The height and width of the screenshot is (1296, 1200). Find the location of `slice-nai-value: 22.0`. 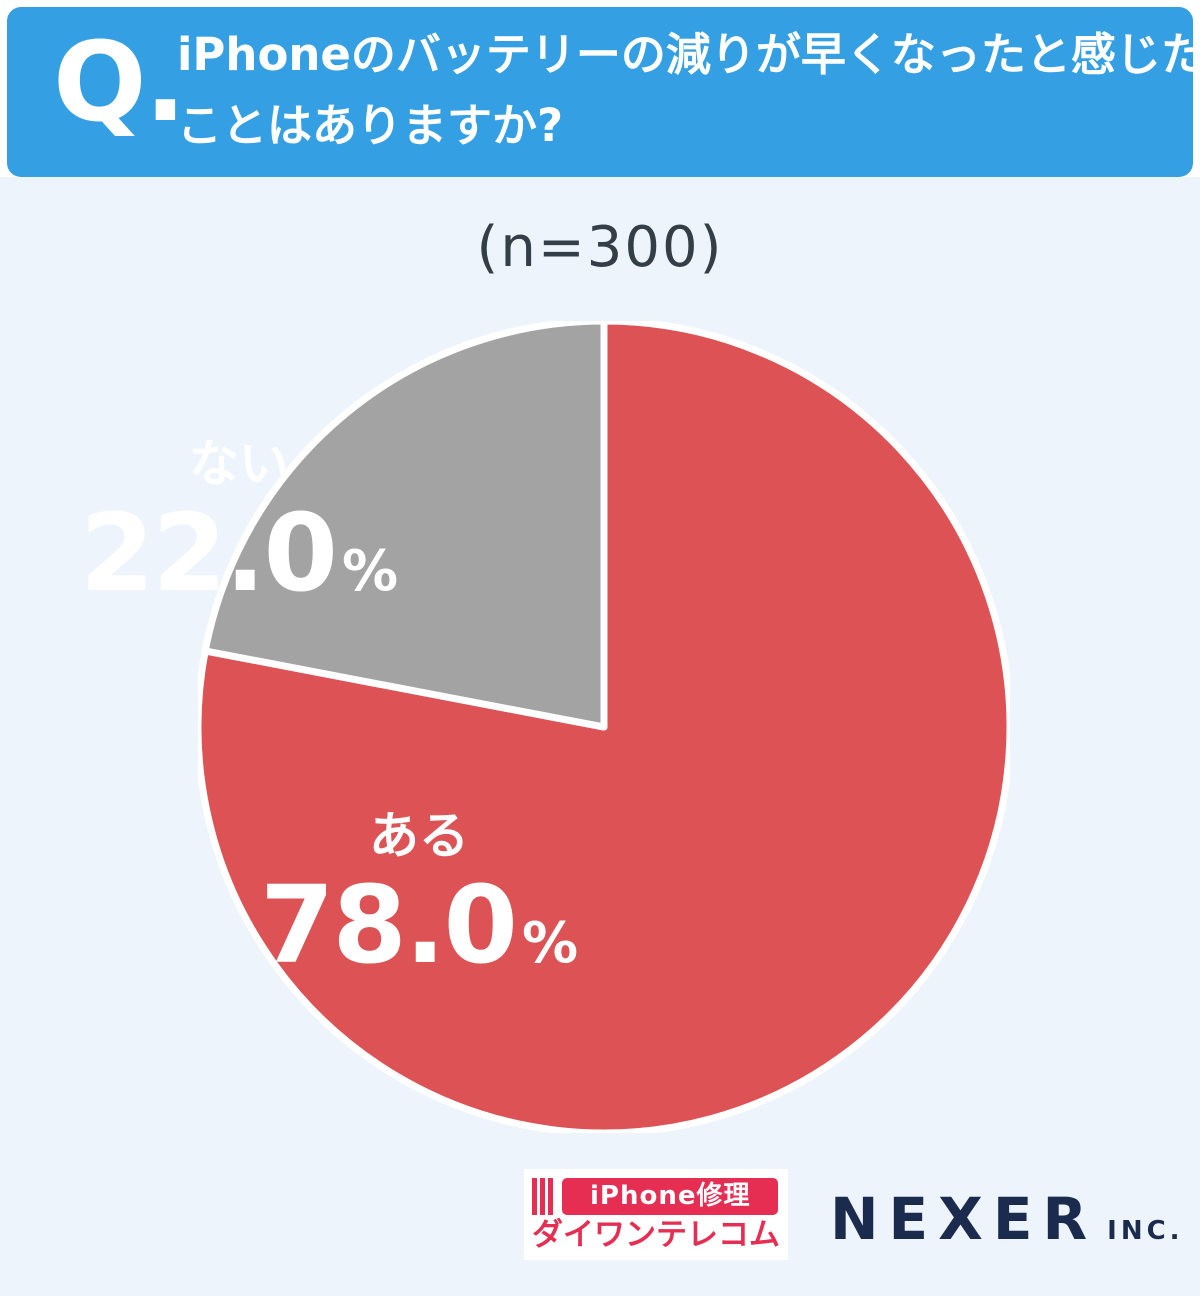

slice-nai-value: 22.0 is located at coordinates (208, 554).